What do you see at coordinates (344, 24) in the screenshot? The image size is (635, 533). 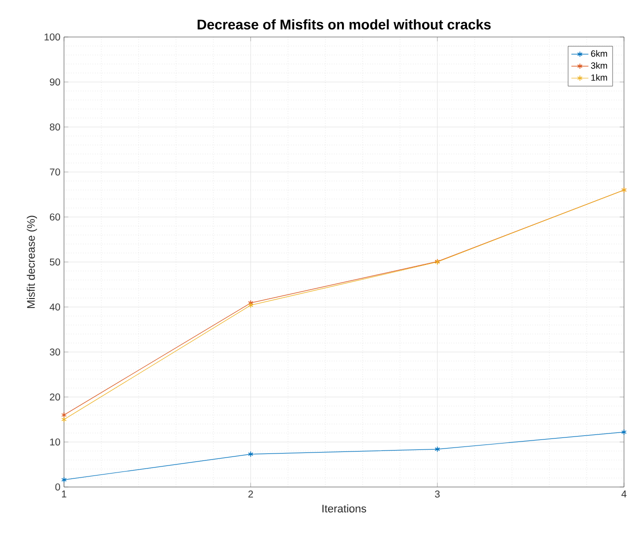 I see `chart-title: Decrease of Misfits on model without cracks` at bounding box center [344, 24].